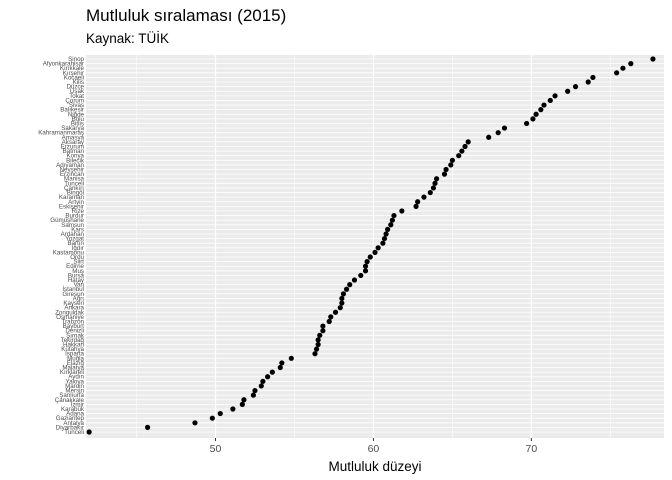  Describe the element at coordinates (75, 335) in the screenshot. I see `y-tick-label: Şırnak` at that location.